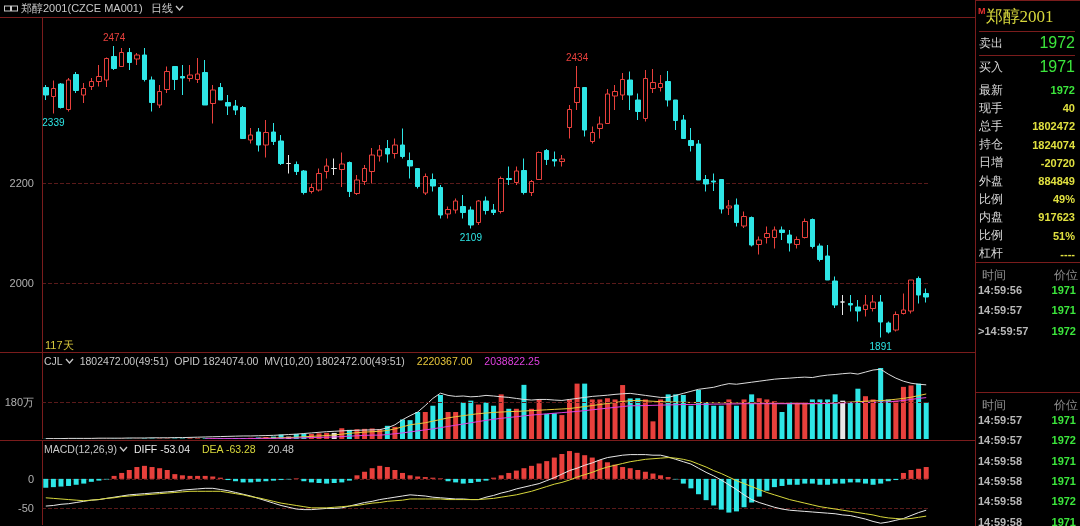 The image size is (1080, 526). Describe the element at coordinates (577, 57) in the screenshot. I see `annotation: 2434` at that location.